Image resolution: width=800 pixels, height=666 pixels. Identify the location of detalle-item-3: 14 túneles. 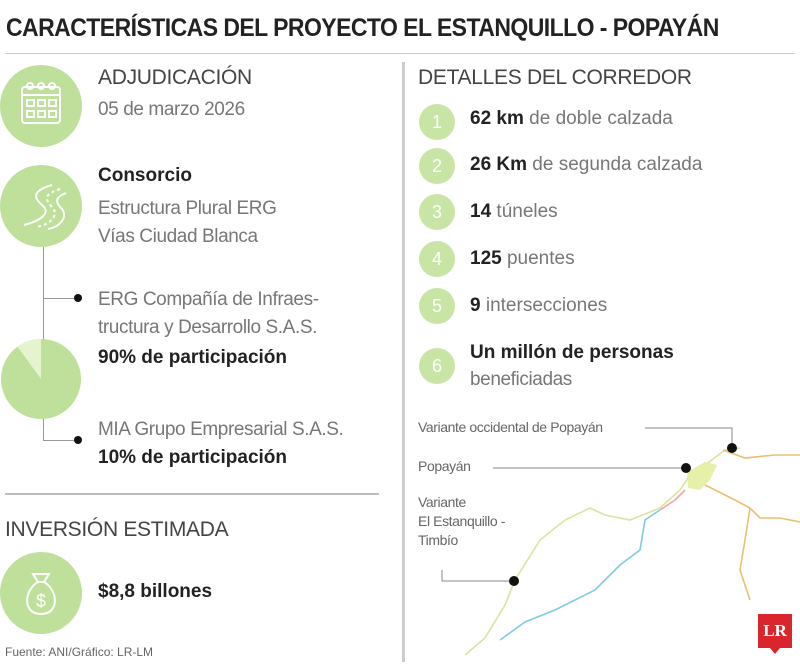
(514, 212).